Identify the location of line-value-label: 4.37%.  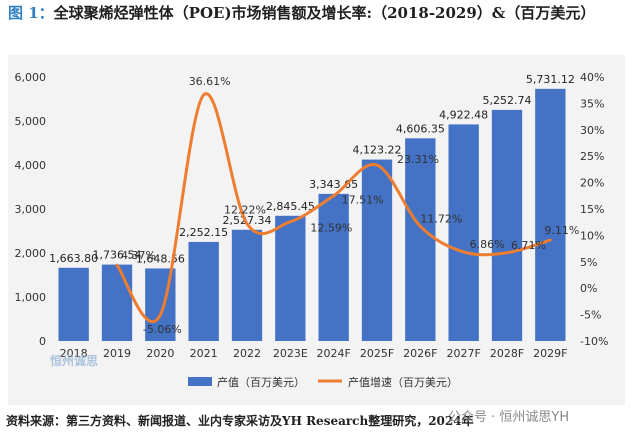
(138, 255).